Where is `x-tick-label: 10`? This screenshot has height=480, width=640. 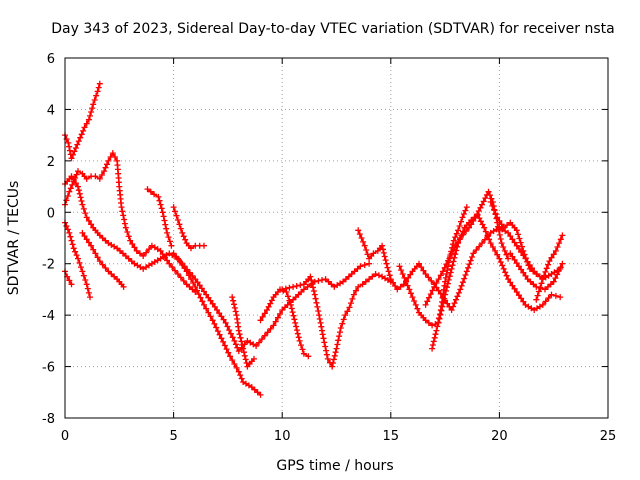 x-tick-label: 10 is located at coordinates (282, 436).